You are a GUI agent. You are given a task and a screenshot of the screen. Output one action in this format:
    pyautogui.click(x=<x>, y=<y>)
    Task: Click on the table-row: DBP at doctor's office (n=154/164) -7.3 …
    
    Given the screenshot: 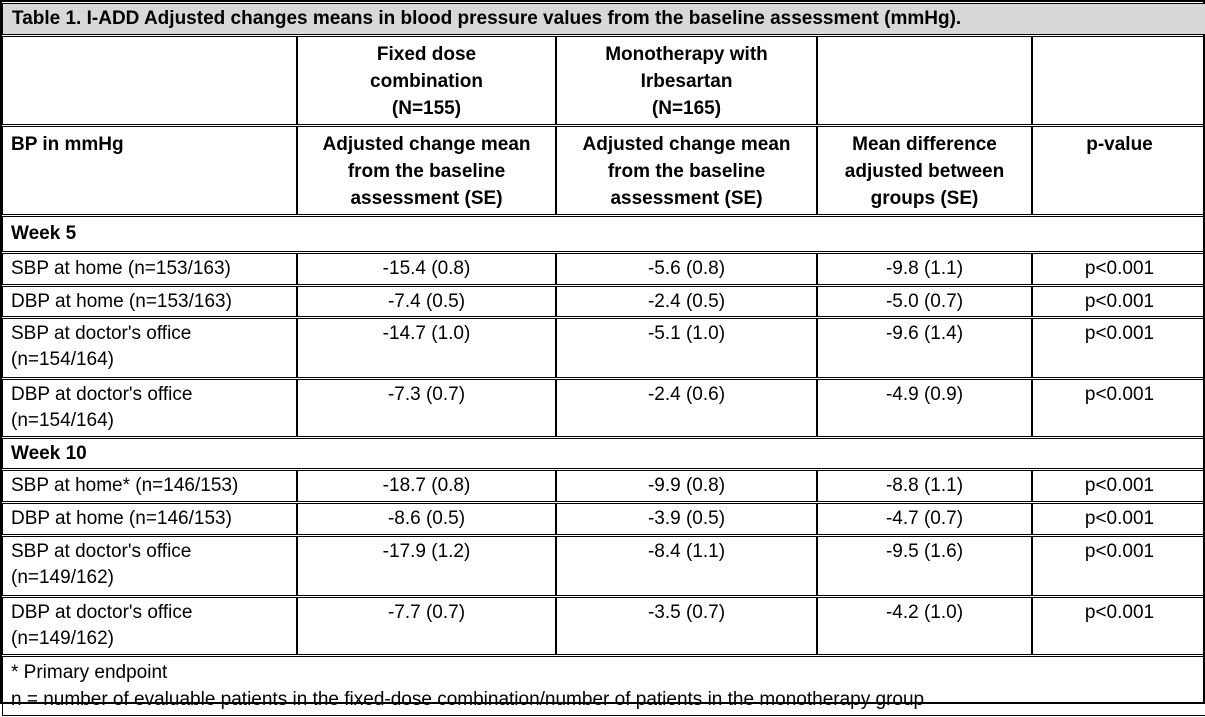 What is the action you would take?
    pyautogui.click(x=603, y=408)
    